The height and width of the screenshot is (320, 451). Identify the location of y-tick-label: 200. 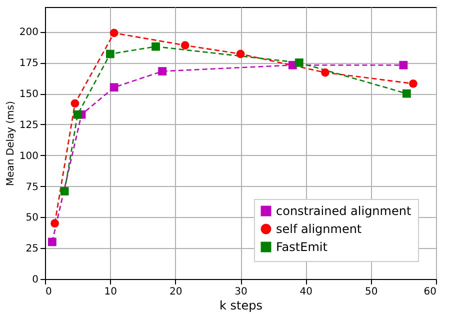
(28, 32).